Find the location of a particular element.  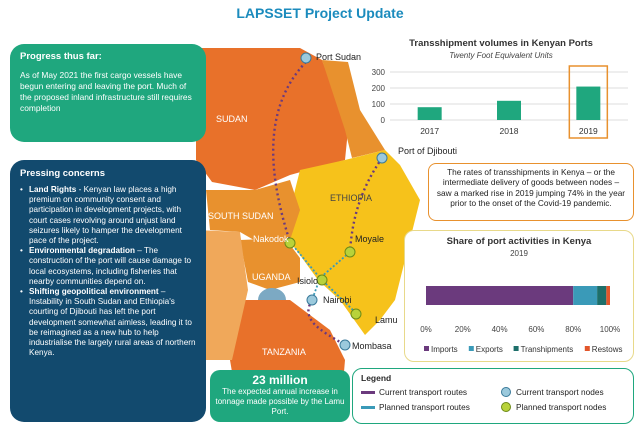

x-tick-label: 2019 is located at coordinates (588, 131).